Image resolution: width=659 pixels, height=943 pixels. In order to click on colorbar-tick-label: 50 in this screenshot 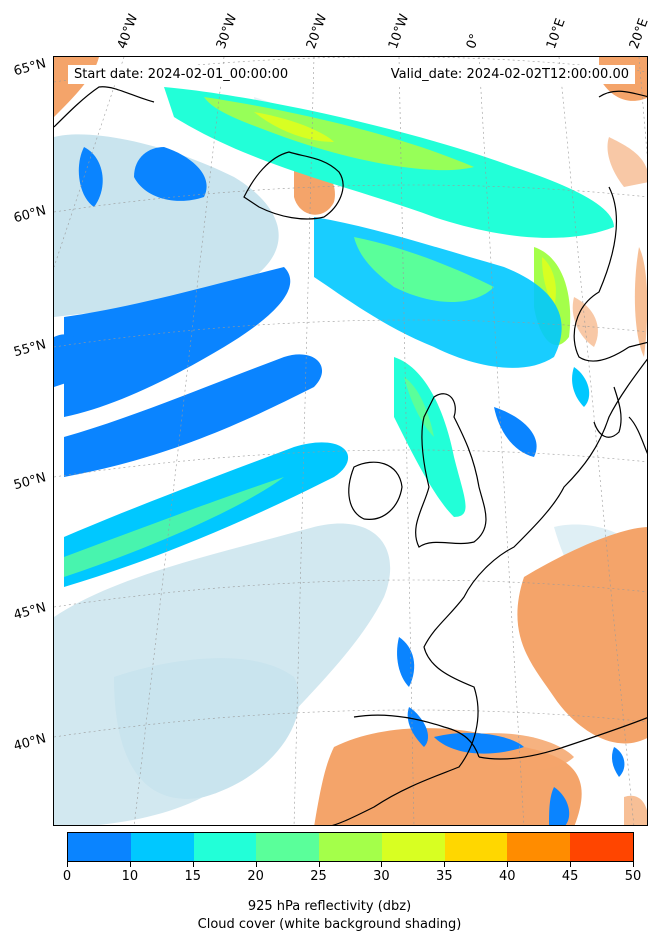, I will do `click(633, 876)`.